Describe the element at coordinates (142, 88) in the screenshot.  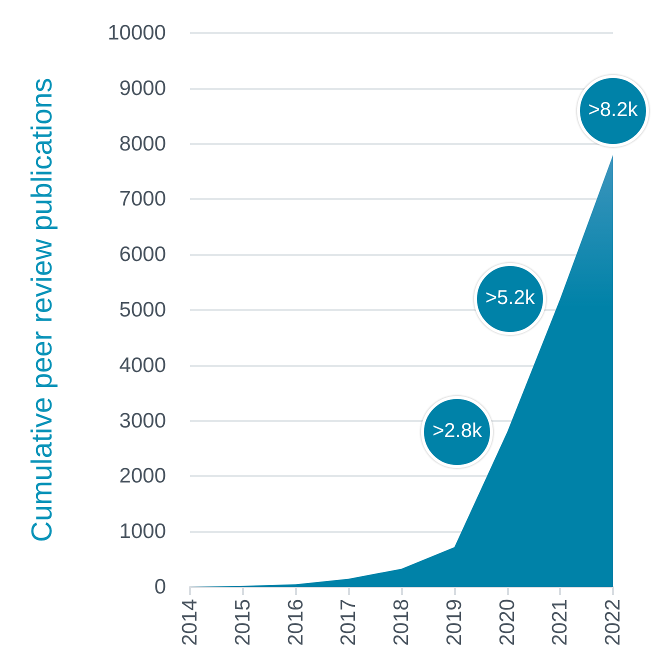
I see `y-tick-label: 9000` at that location.